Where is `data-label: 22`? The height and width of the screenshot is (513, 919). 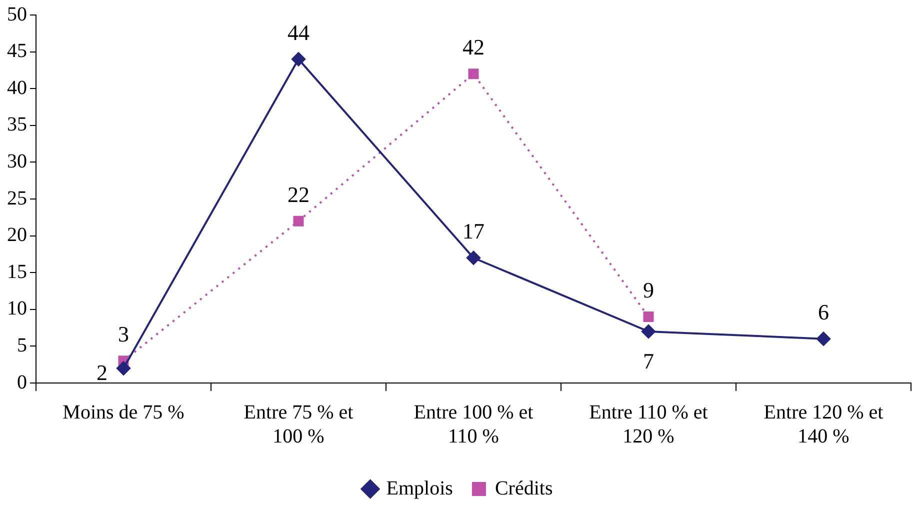
data-label: 22 is located at coordinates (299, 194).